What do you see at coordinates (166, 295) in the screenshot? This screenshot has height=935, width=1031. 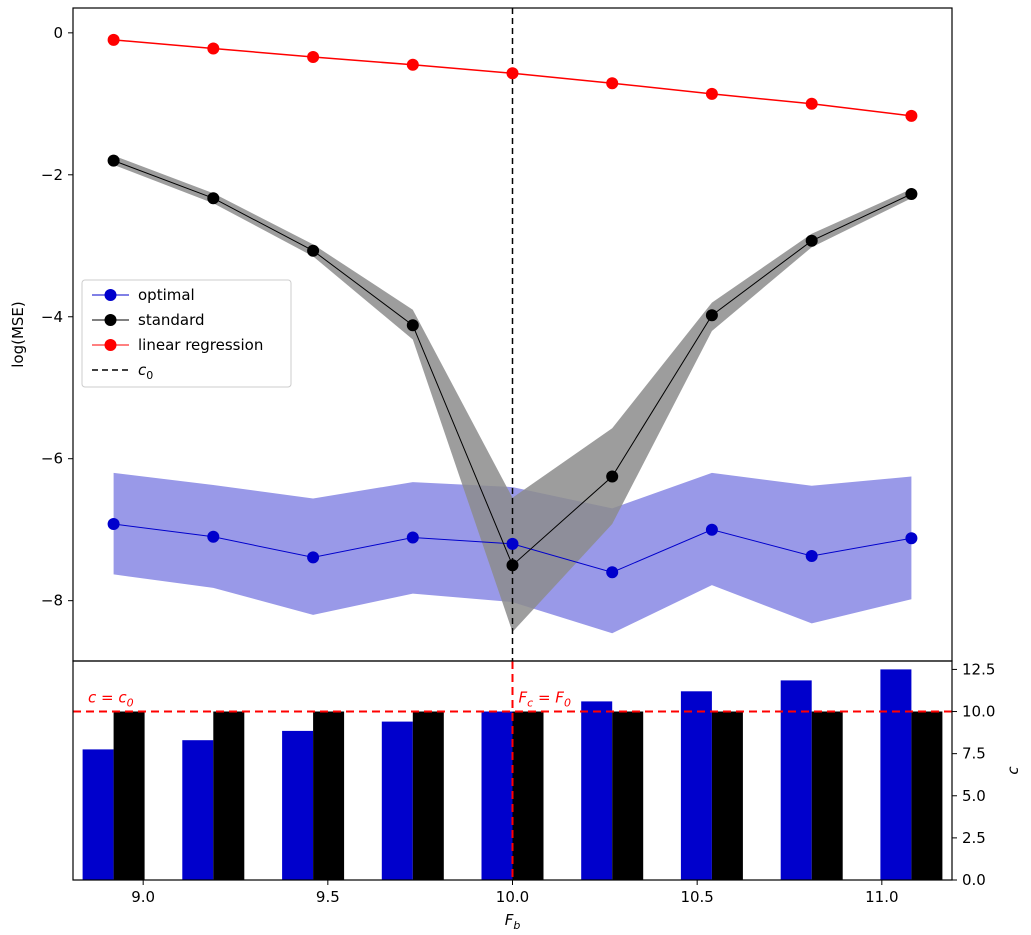 I see `legend-label: optimal` at bounding box center [166, 295].